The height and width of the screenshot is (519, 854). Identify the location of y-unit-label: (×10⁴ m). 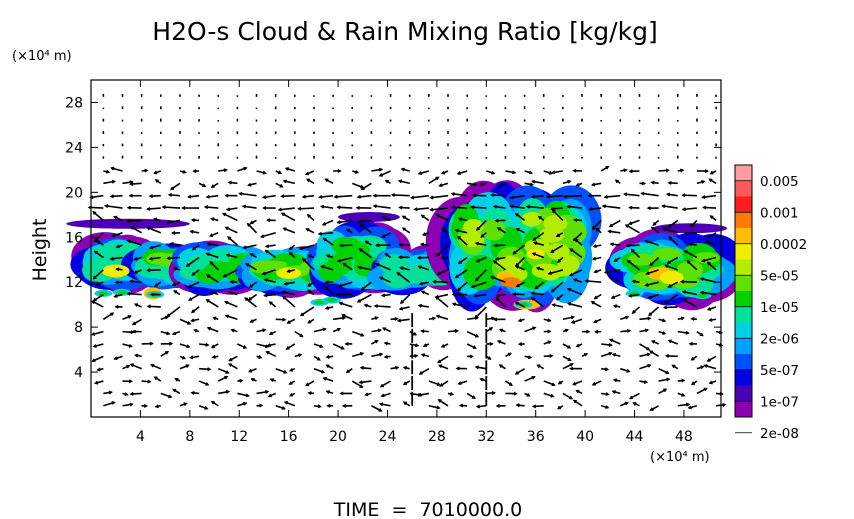
(42, 56).